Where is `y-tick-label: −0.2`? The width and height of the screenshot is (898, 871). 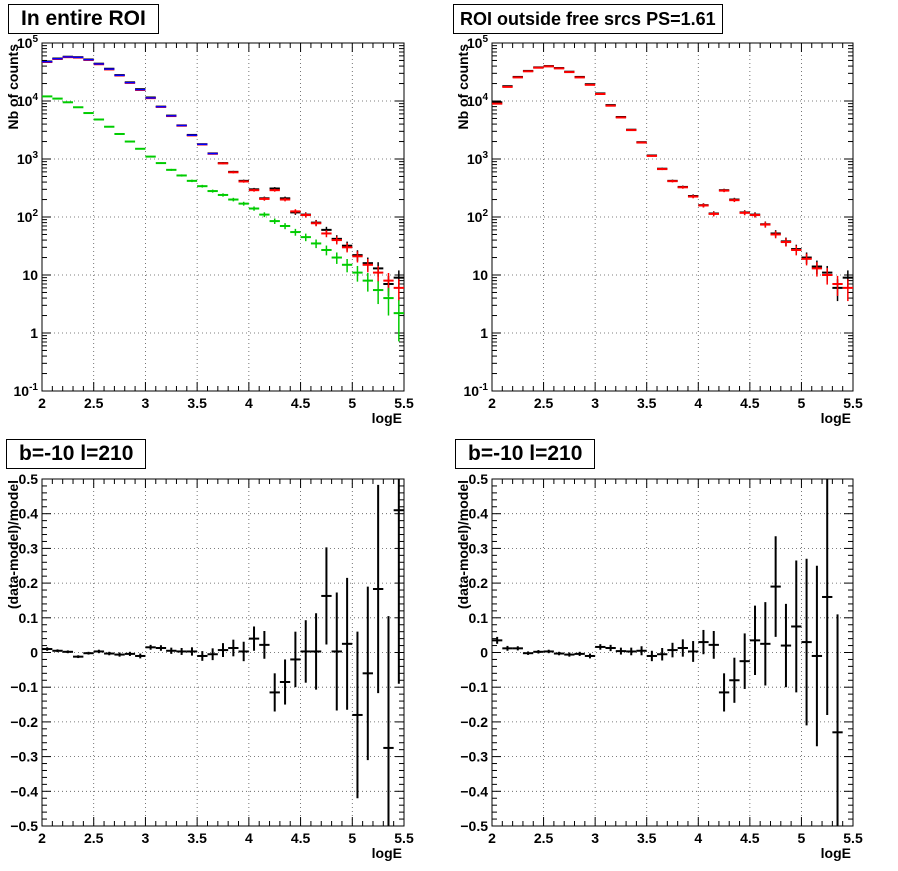
y-tick-label: −0.2 is located at coordinates (474, 722).